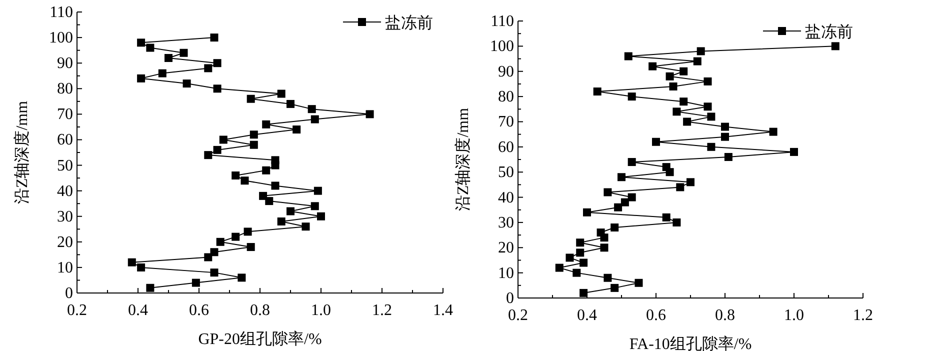  Describe the element at coordinates (725, 315) in the screenshot. I see `x-tick-label: 0.8` at that location.